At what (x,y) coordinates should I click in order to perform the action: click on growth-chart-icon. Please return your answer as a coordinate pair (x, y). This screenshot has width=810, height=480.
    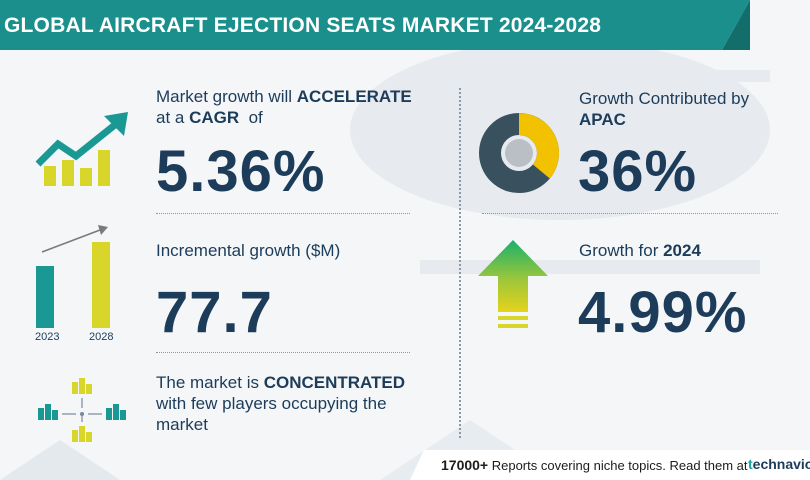
    Looking at the image, I should click on (81, 149).